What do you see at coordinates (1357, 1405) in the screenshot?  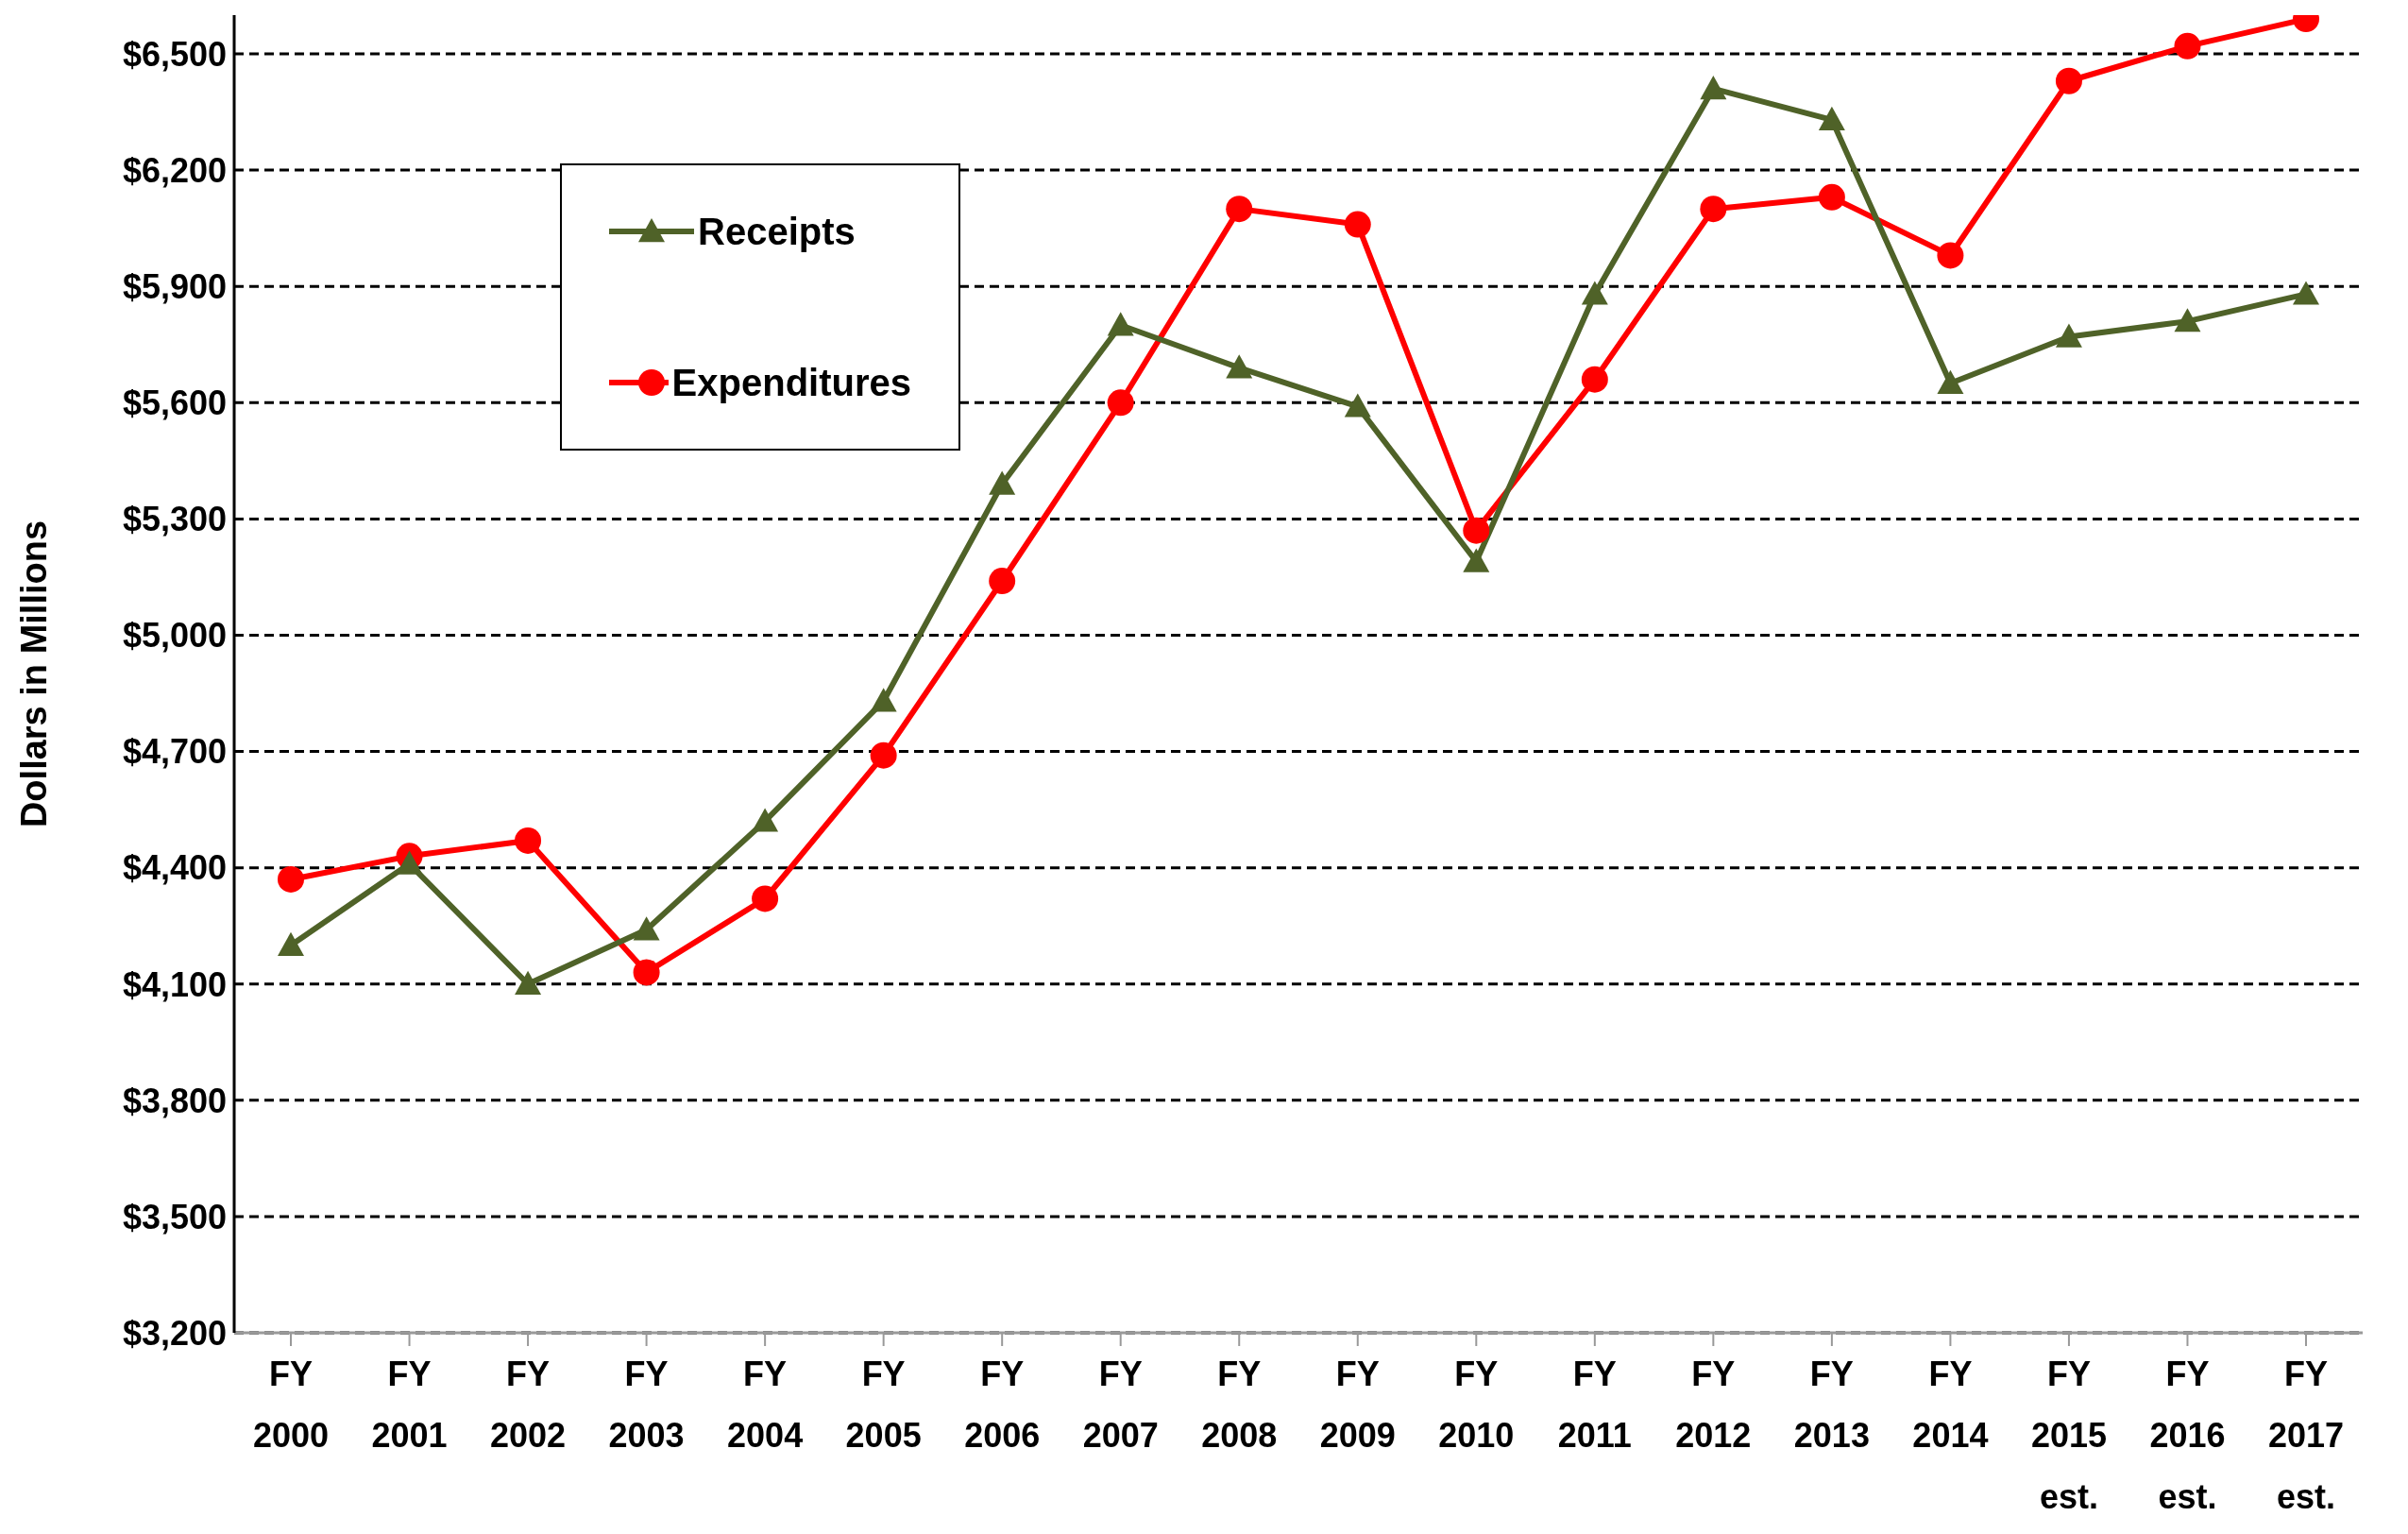 I see `x-tick-label: FY 2009` at bounding box center [1357, 1405].